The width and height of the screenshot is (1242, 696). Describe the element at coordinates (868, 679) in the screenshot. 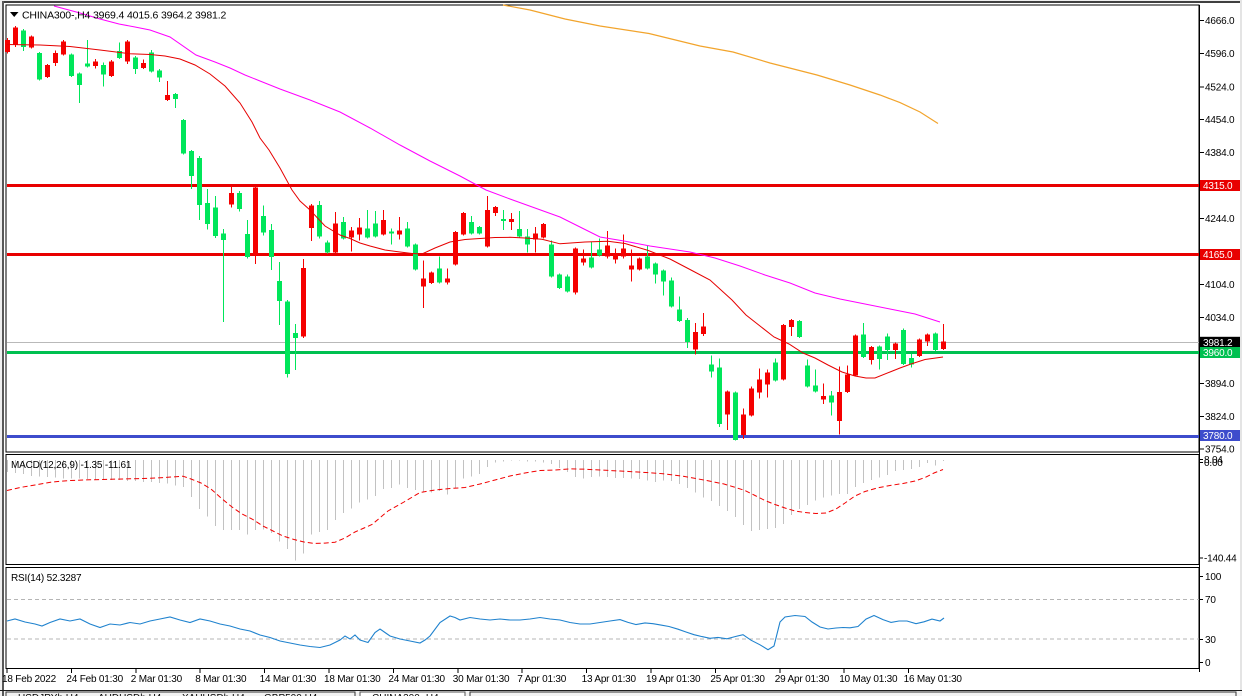

I see `svg-text: 10 May 01:30` at that location.